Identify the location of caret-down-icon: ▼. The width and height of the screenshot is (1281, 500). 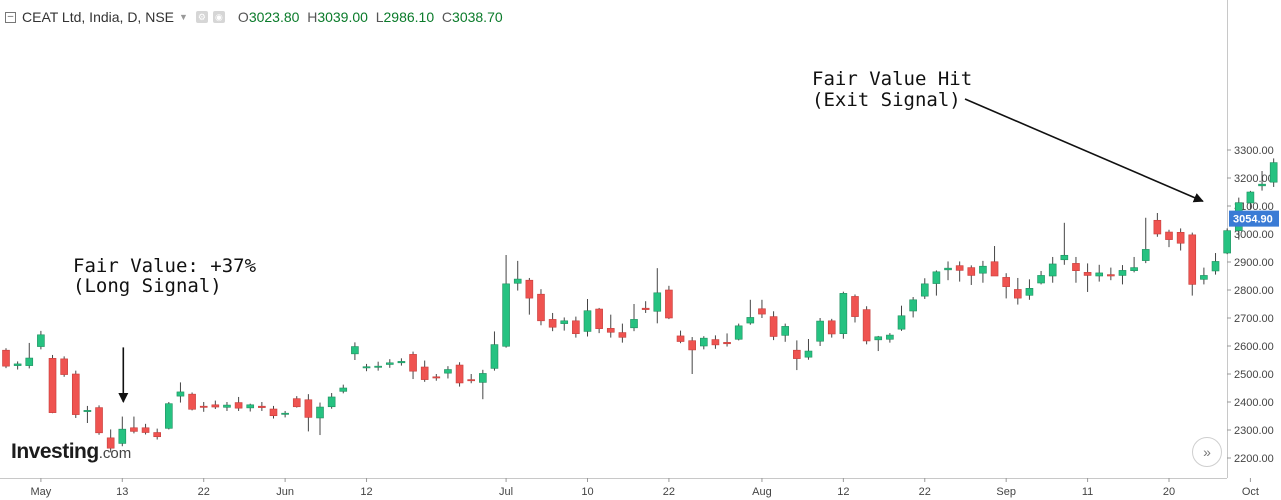
(183, 17).